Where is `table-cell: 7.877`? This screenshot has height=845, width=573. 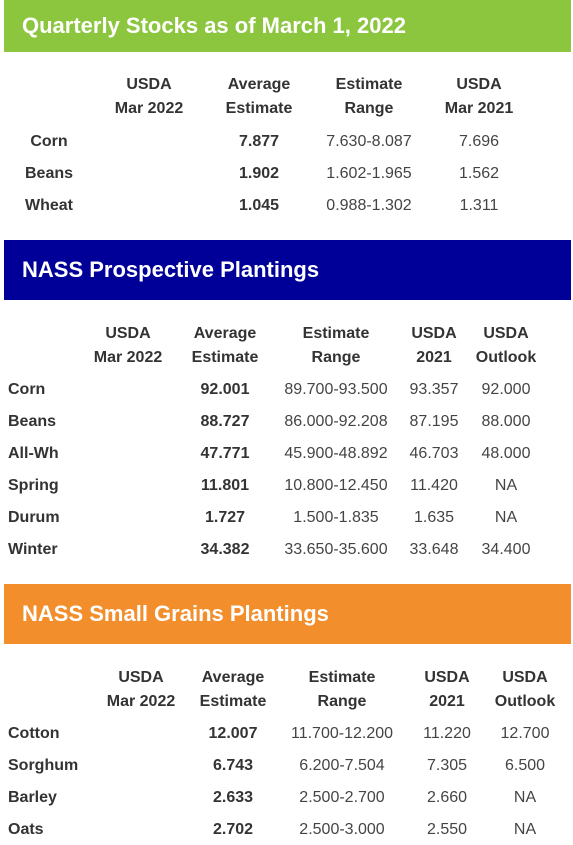 table-cell: 7.877 is located at coordinates (259, 141).